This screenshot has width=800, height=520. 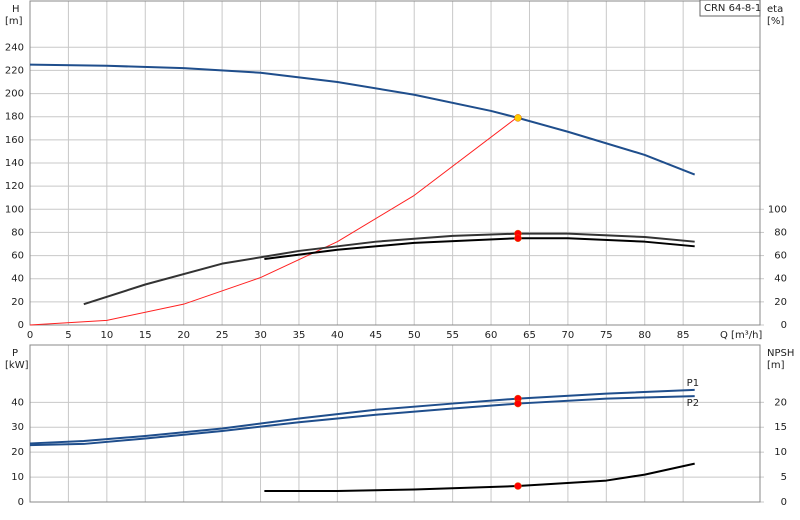 What do you see at coordinates (14, 117) in the screenshot?
I see `y-tick-label: 180` at bounding box center [14, 117].